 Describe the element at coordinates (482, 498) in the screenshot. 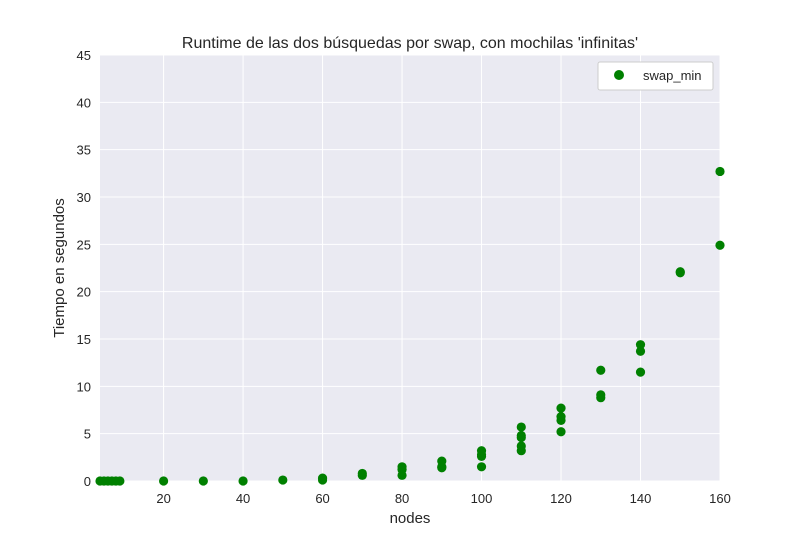

I see `x-tick-label: 100` at that location.